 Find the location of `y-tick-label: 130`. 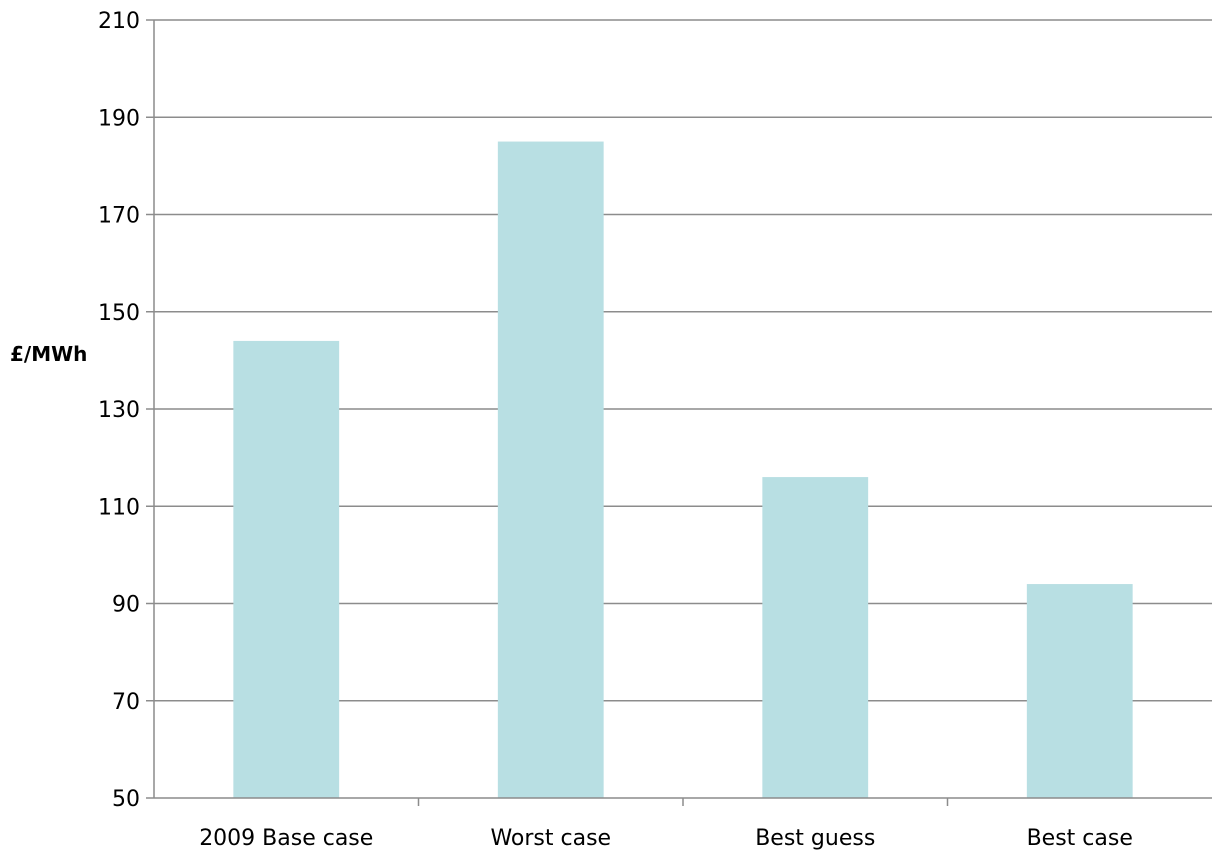

y-tick-label: 130 is located at coordinates (119, 410).